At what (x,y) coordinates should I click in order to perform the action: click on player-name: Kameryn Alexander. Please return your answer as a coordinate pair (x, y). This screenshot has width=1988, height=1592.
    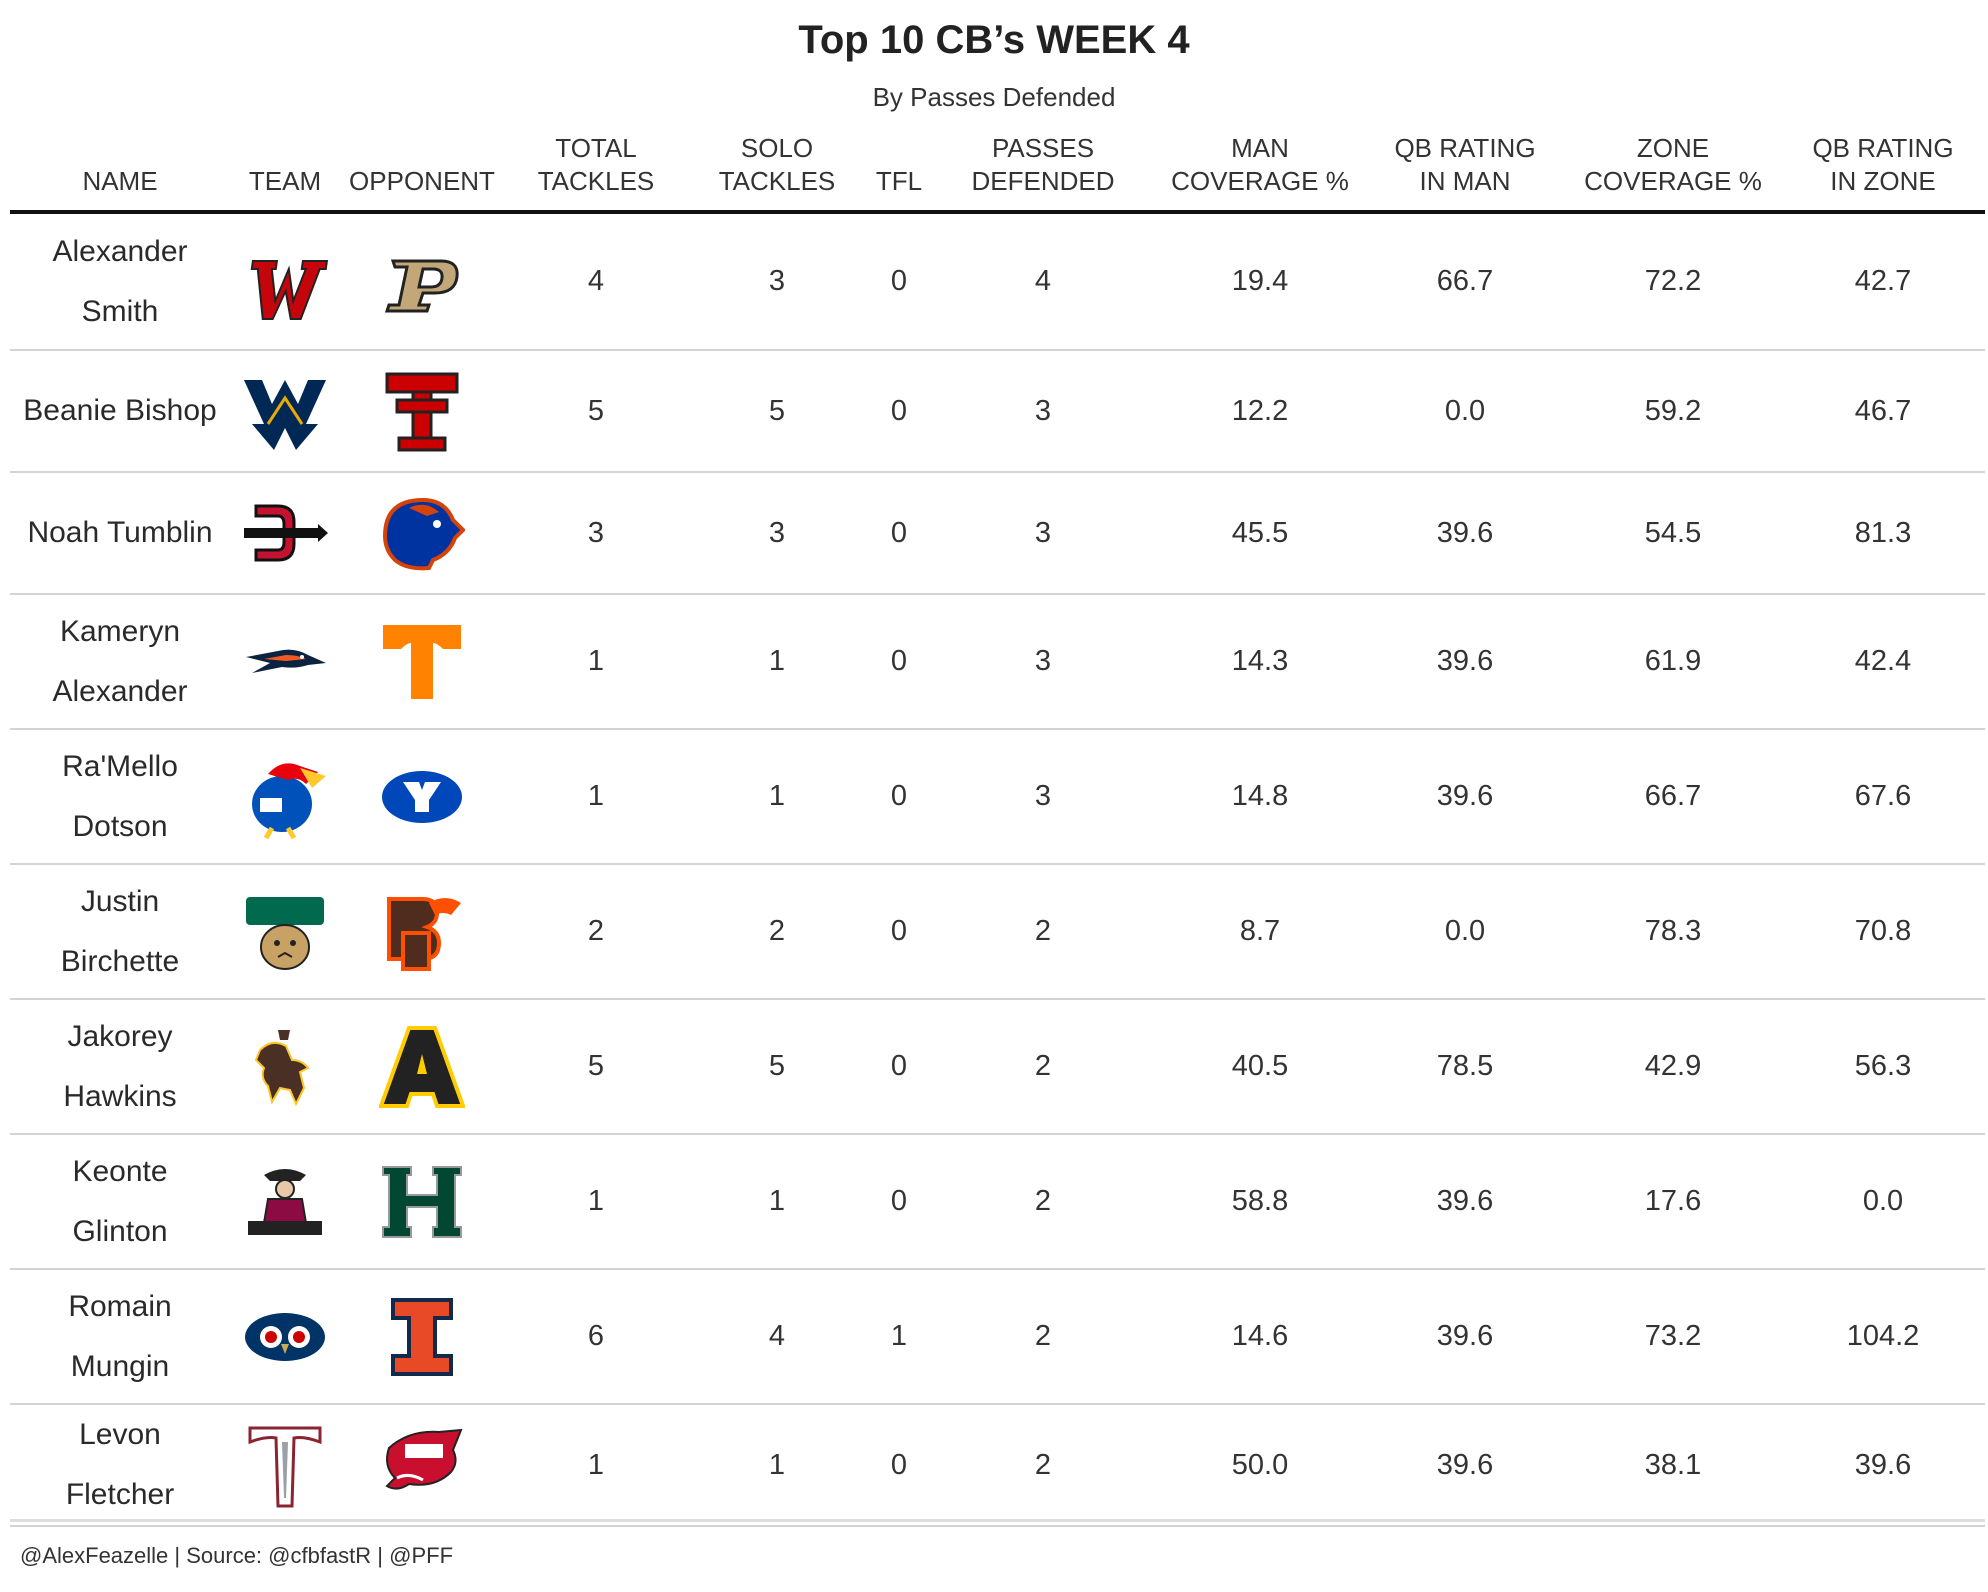
    Looking at the image, I should click on (120, 661).